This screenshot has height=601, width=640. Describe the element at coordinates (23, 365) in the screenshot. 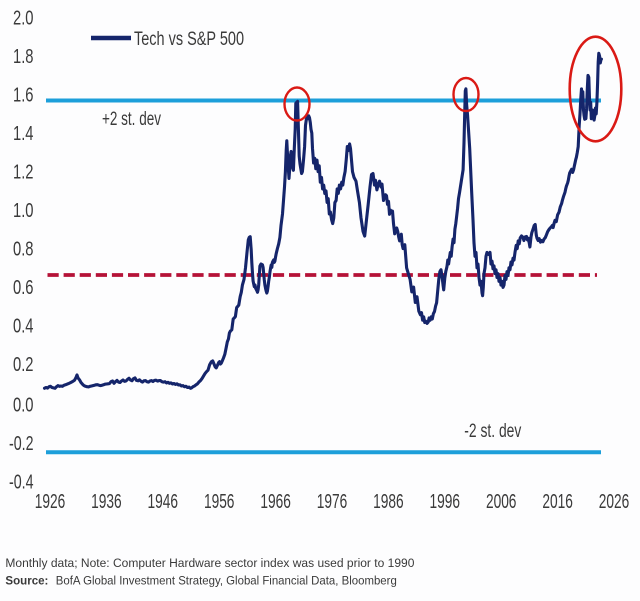

I see `svg-text: 0.2` at that location.